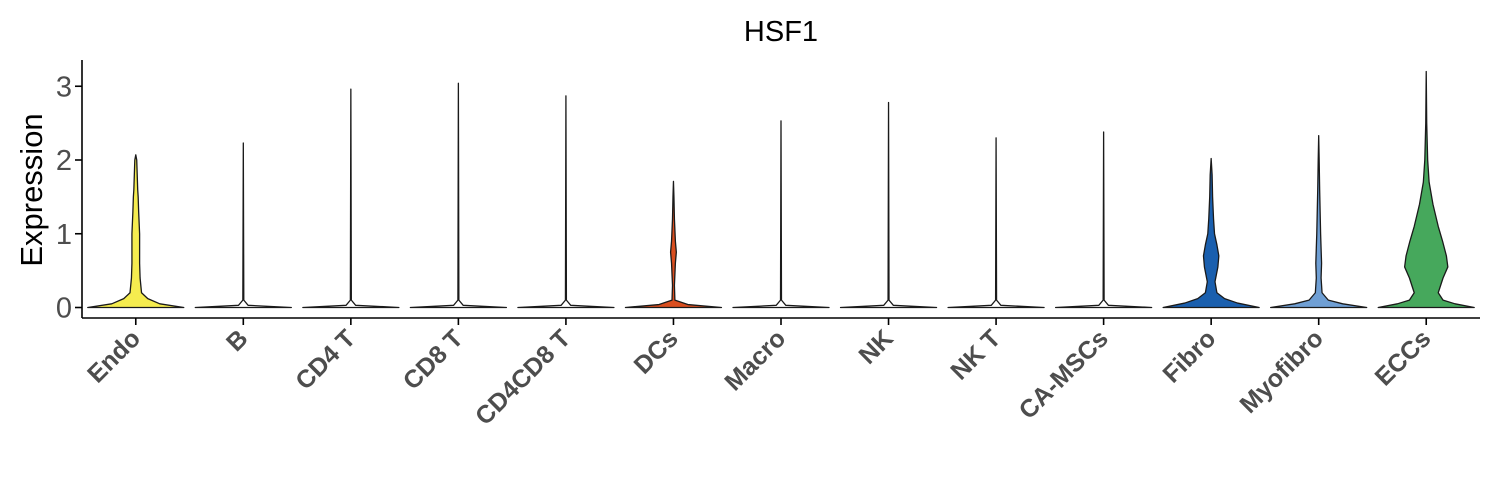 The width and height of the screenshot is (1500, 500). Describe the element at coordinates (64, 235) in the screenshot. I see `y-tick-label: 1` at that location.